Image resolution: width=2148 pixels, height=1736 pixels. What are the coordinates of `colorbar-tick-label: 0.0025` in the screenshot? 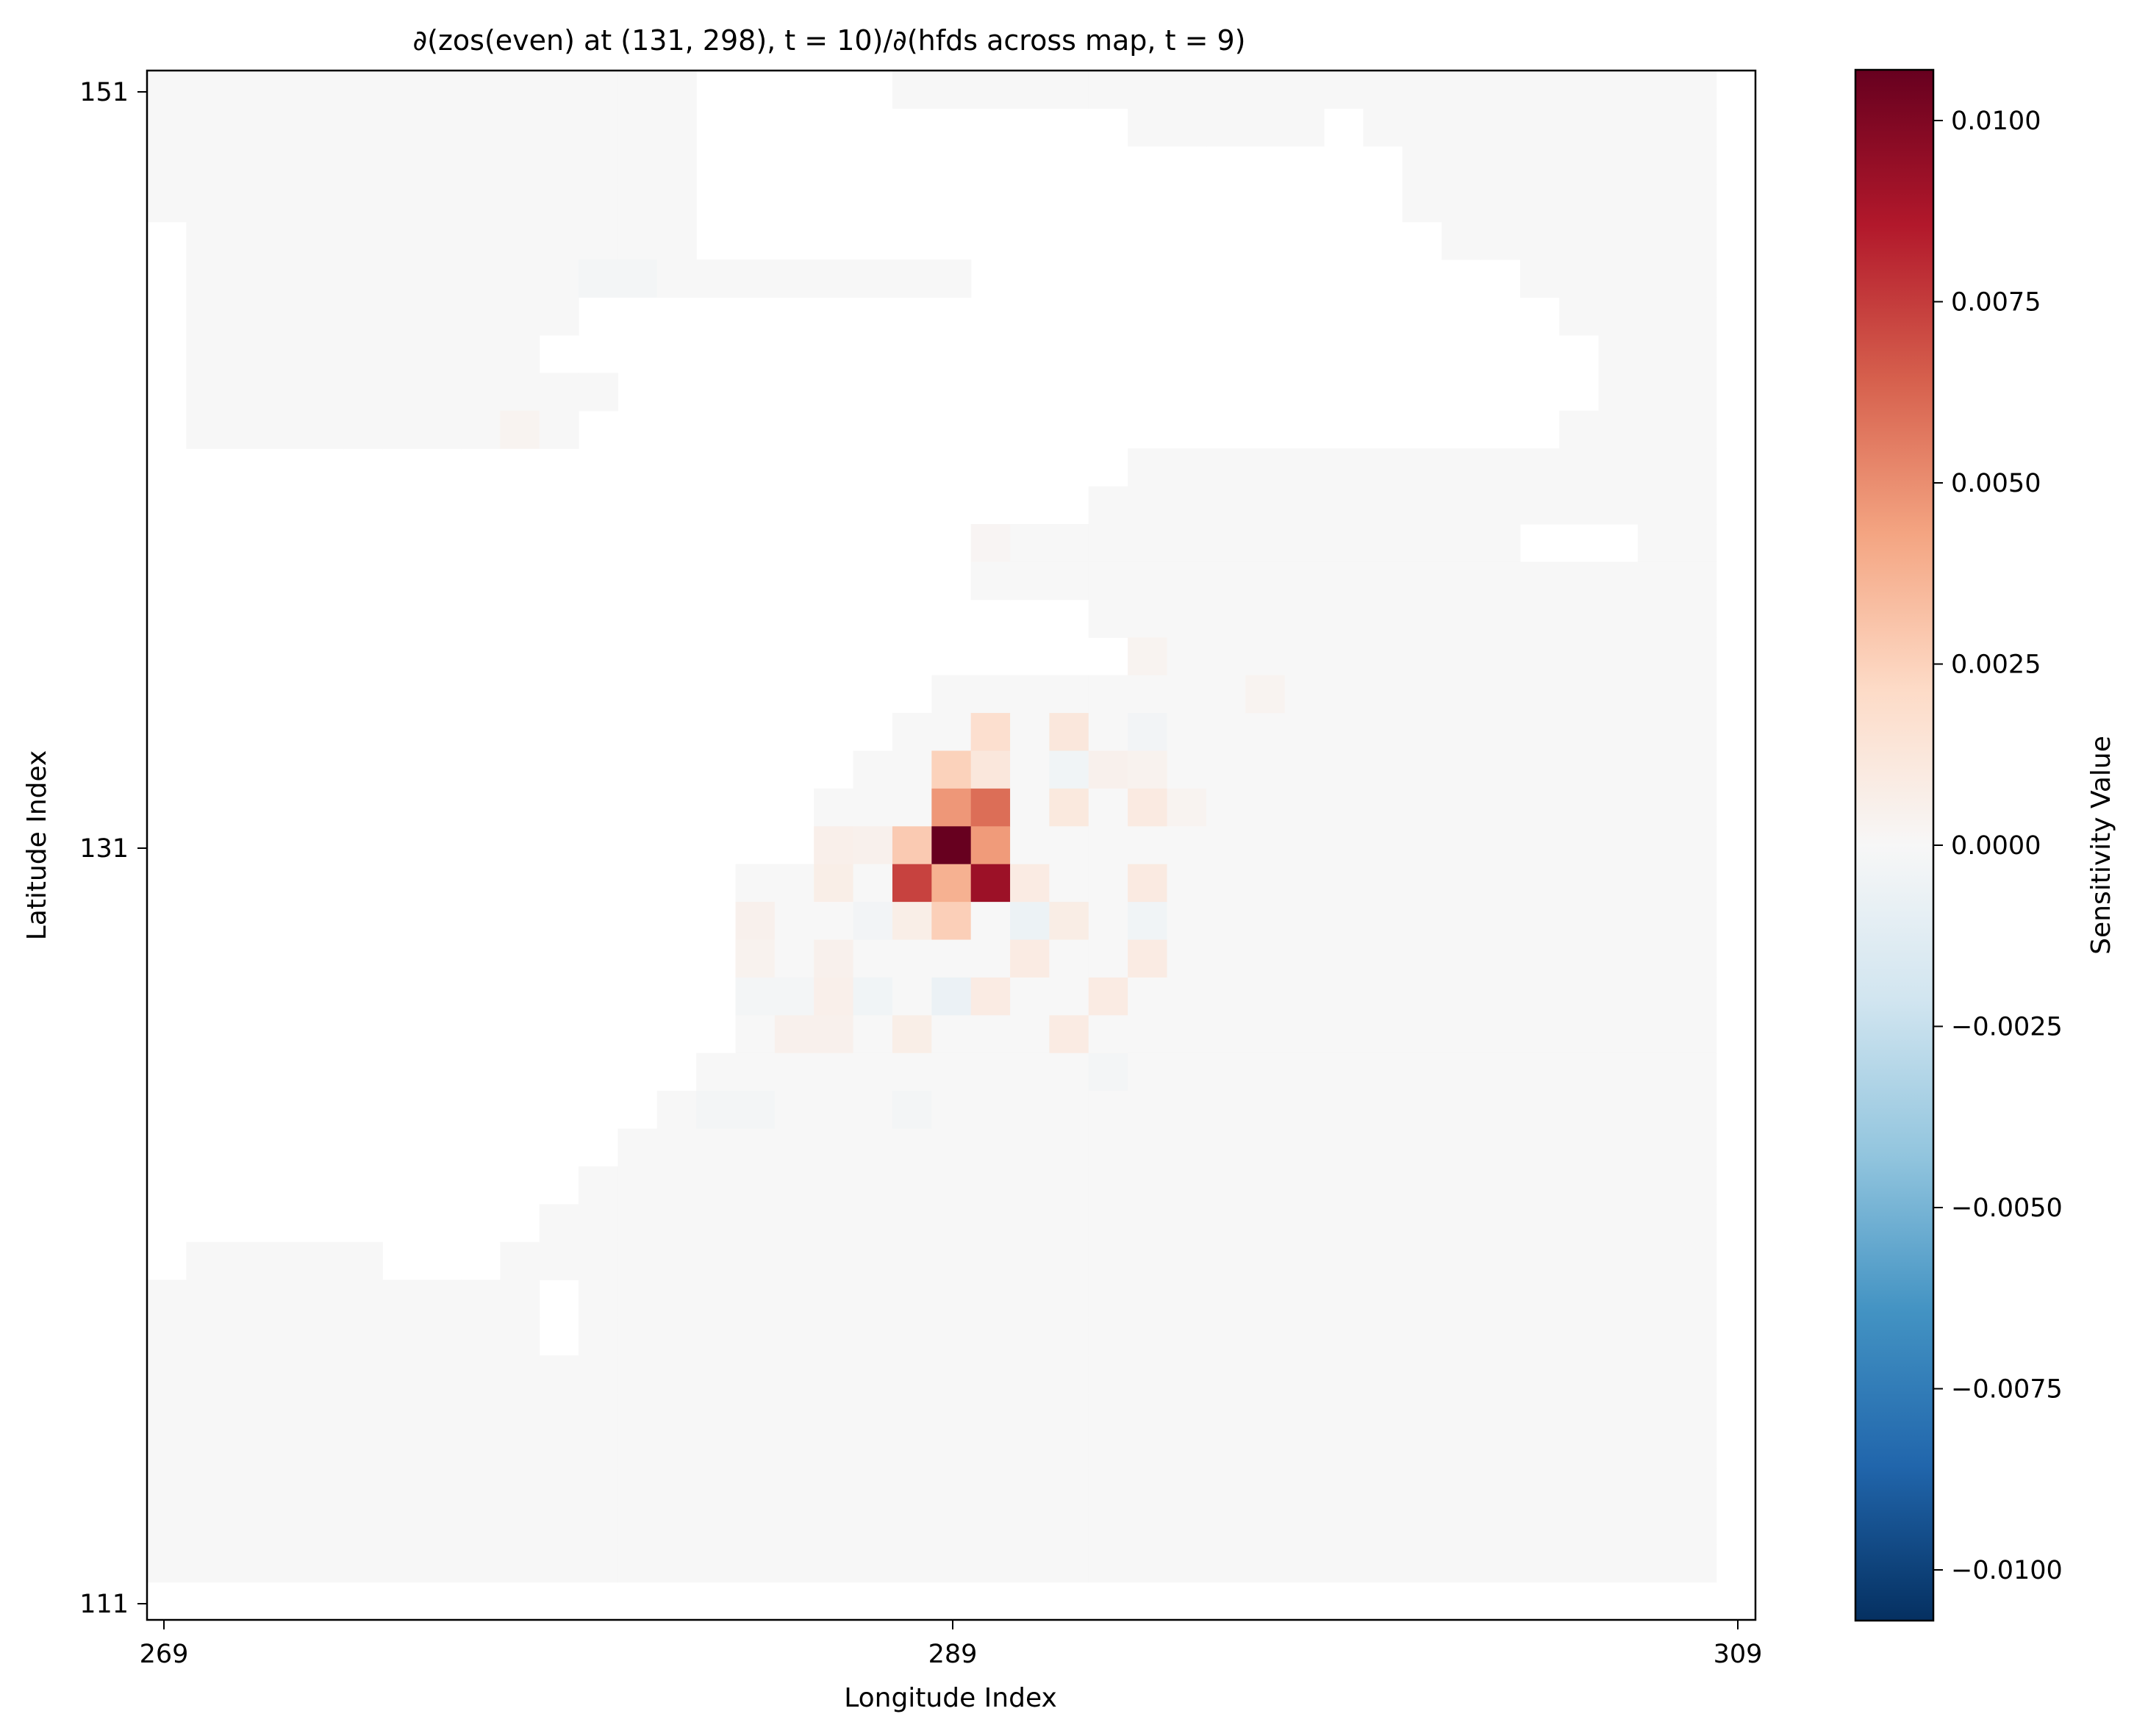 It's located at (1996, 665).